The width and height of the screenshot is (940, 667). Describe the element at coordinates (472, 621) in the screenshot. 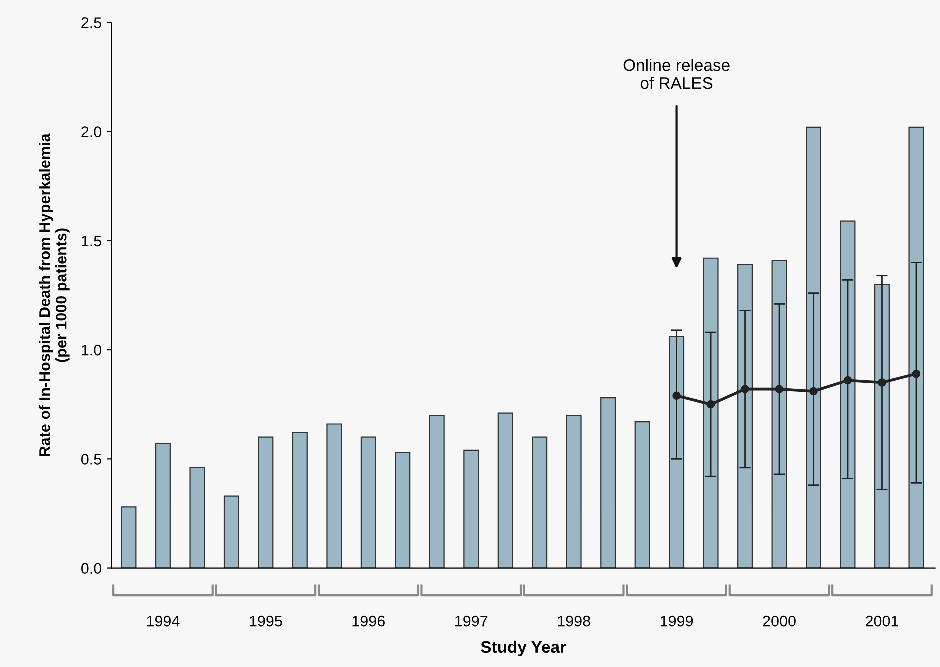

I see `x-tick-label: 1997` at that location.